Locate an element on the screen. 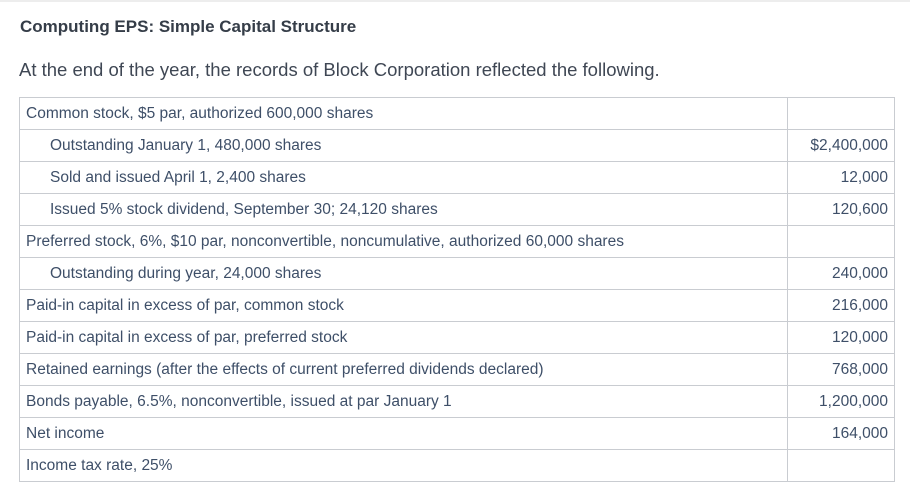 This screenshot has width=910, height=498. row-value: 1,200,000 is located at coordinates (841, 401).